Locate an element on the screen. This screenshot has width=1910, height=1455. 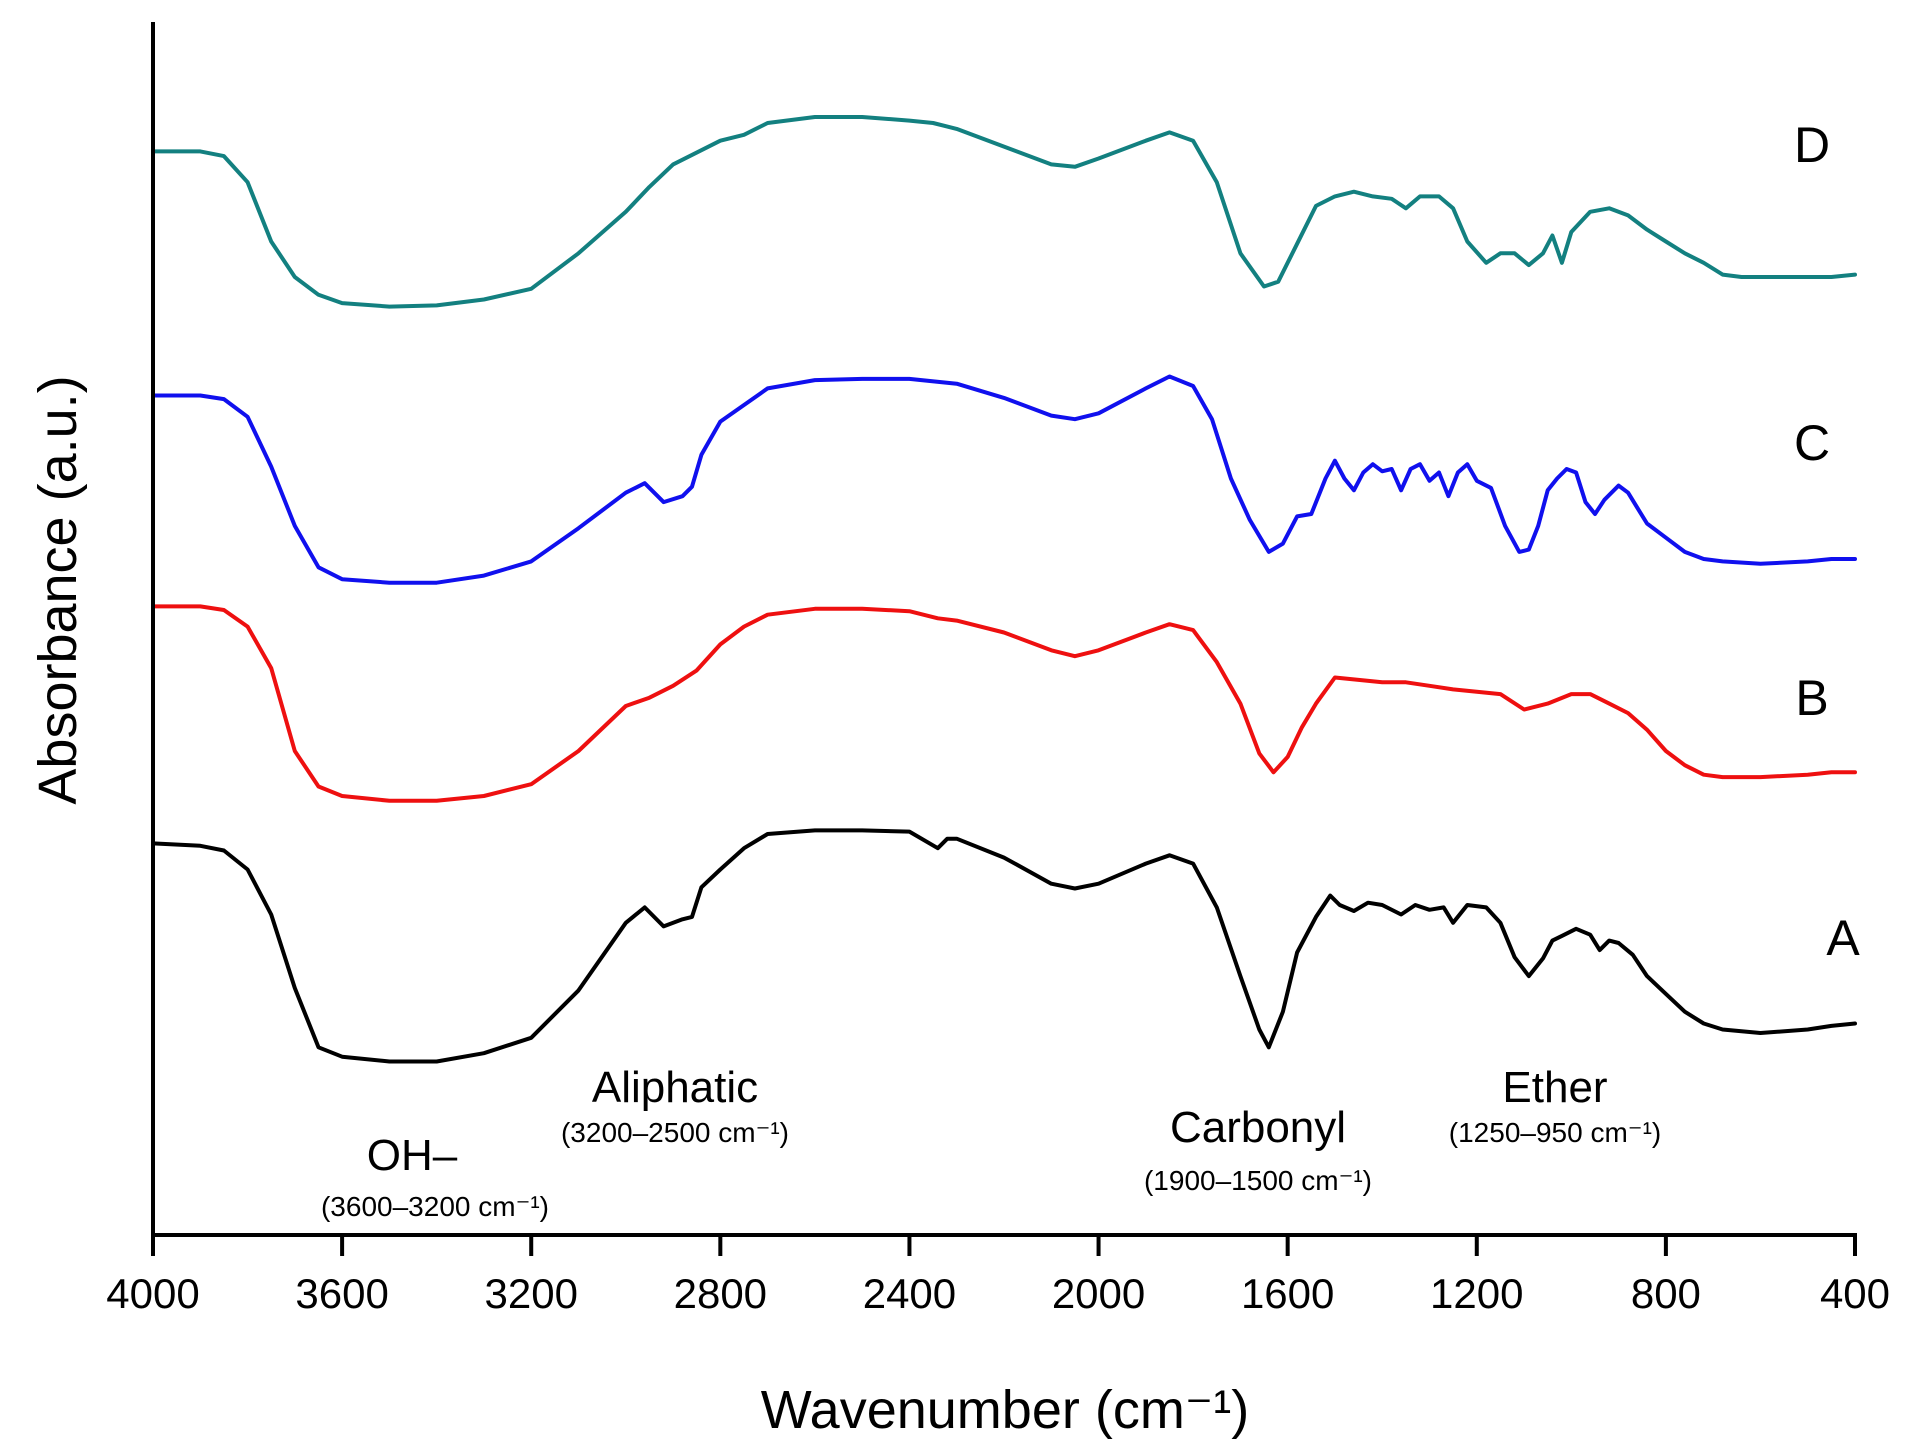
annotation-ether-name: Ether is located at coordinates (1554, 1087).